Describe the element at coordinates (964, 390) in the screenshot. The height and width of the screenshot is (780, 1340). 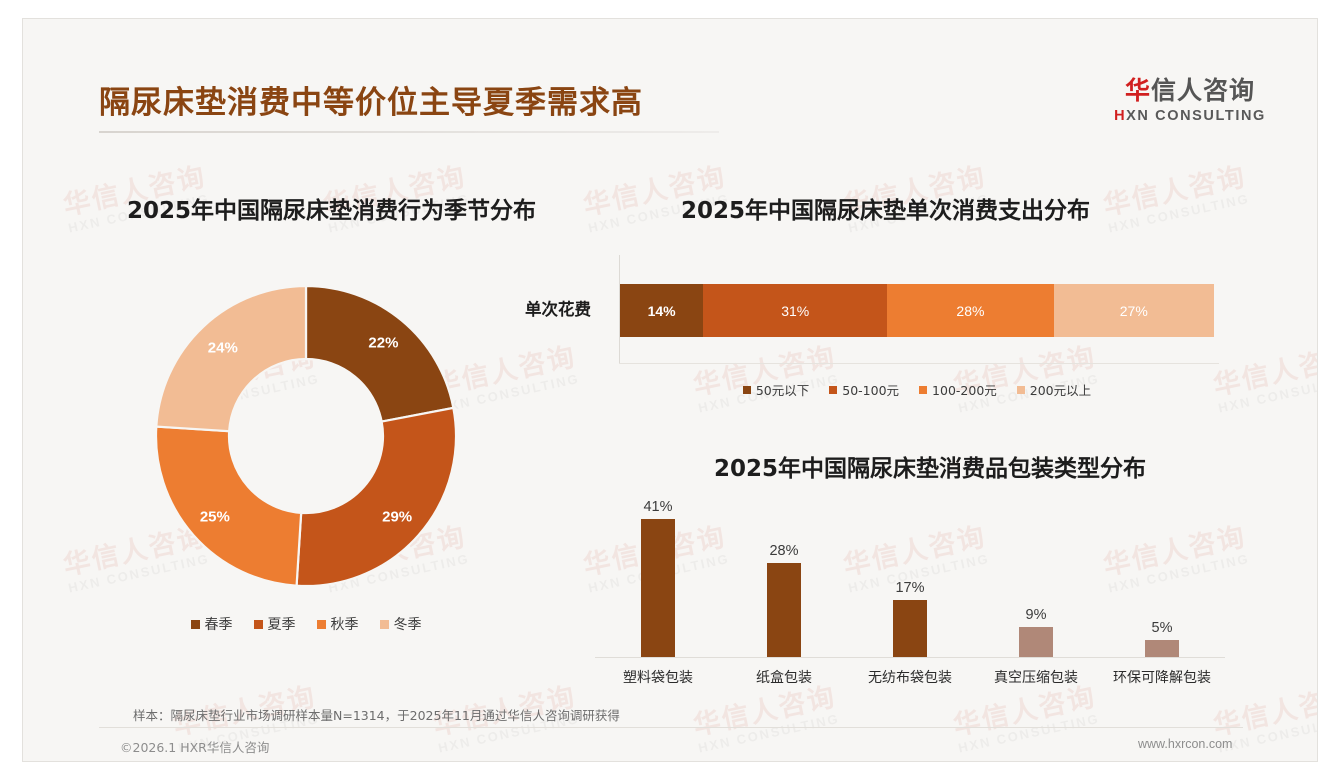
I see `legend-label: 100-200元` at that location.